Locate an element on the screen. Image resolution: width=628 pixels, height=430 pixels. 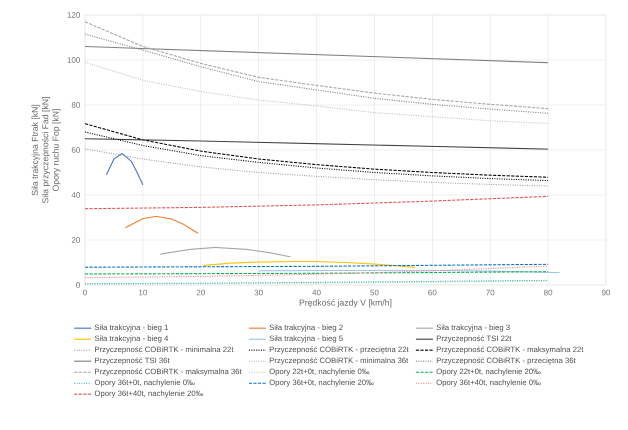
x-tick-label: 80 is located at coordinates (548, 293).